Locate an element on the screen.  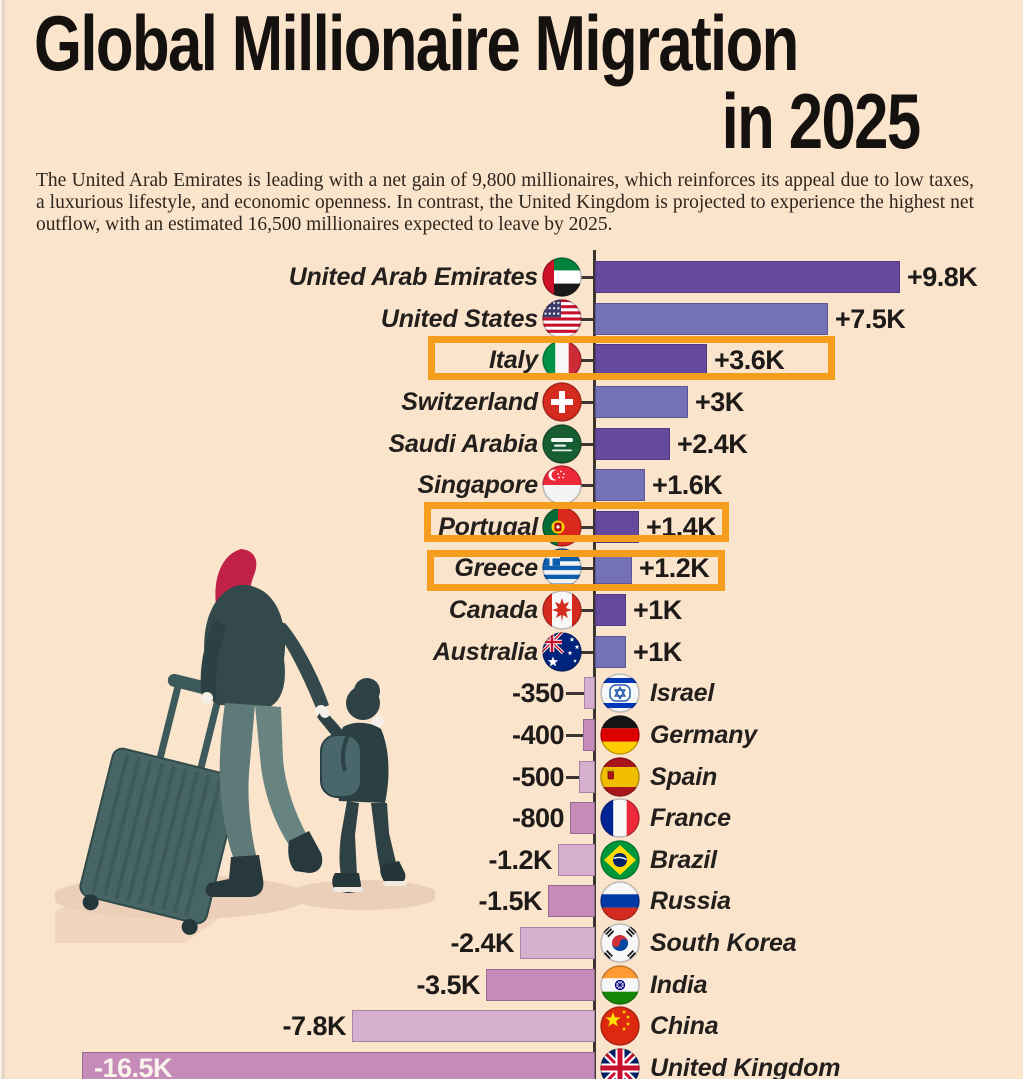
flag-usa-icon is located at coordinates (562, 319).